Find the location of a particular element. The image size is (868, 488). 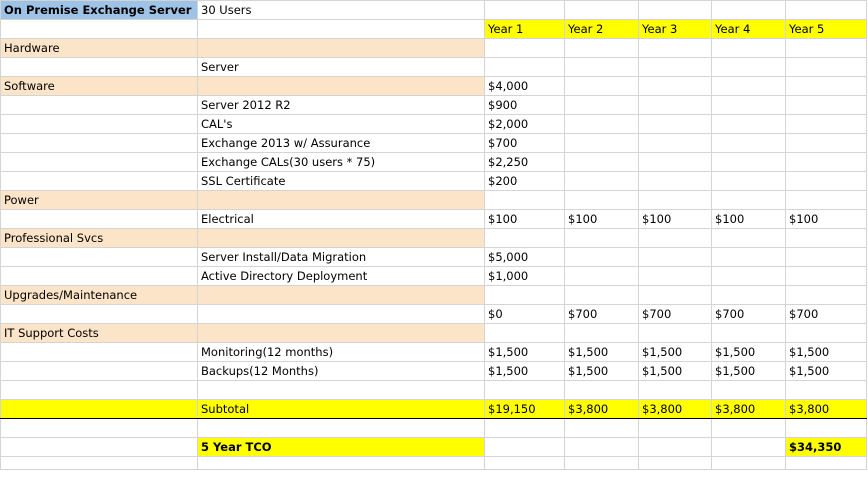

item-label: Backups(12 Months) is located at coordinates (341, 371).